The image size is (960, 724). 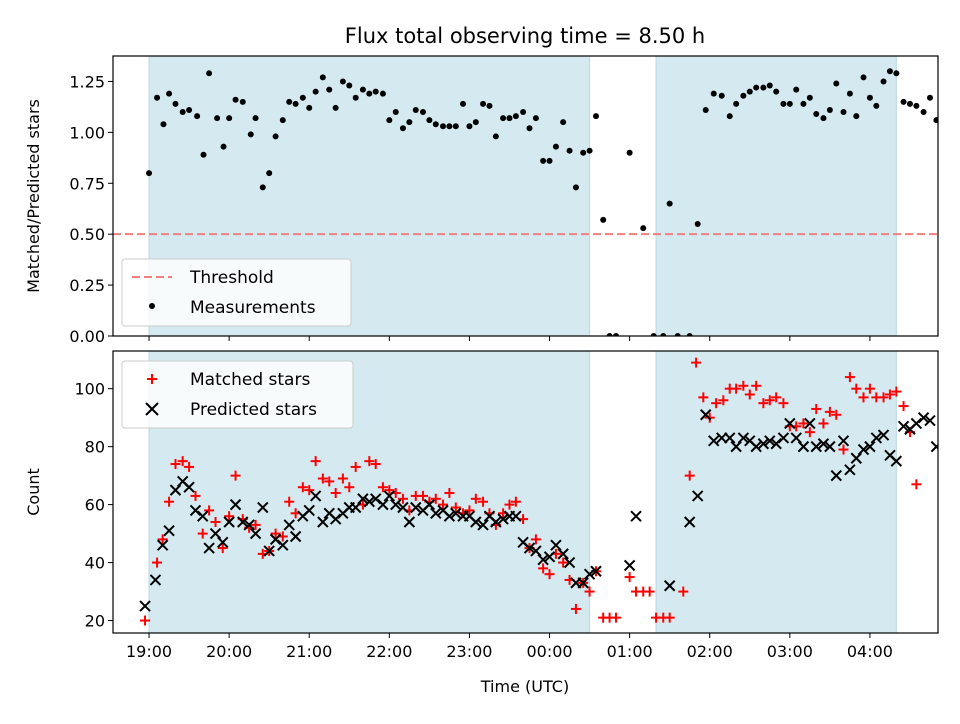 I want to click on legend-box, so click(x=237, y=394).